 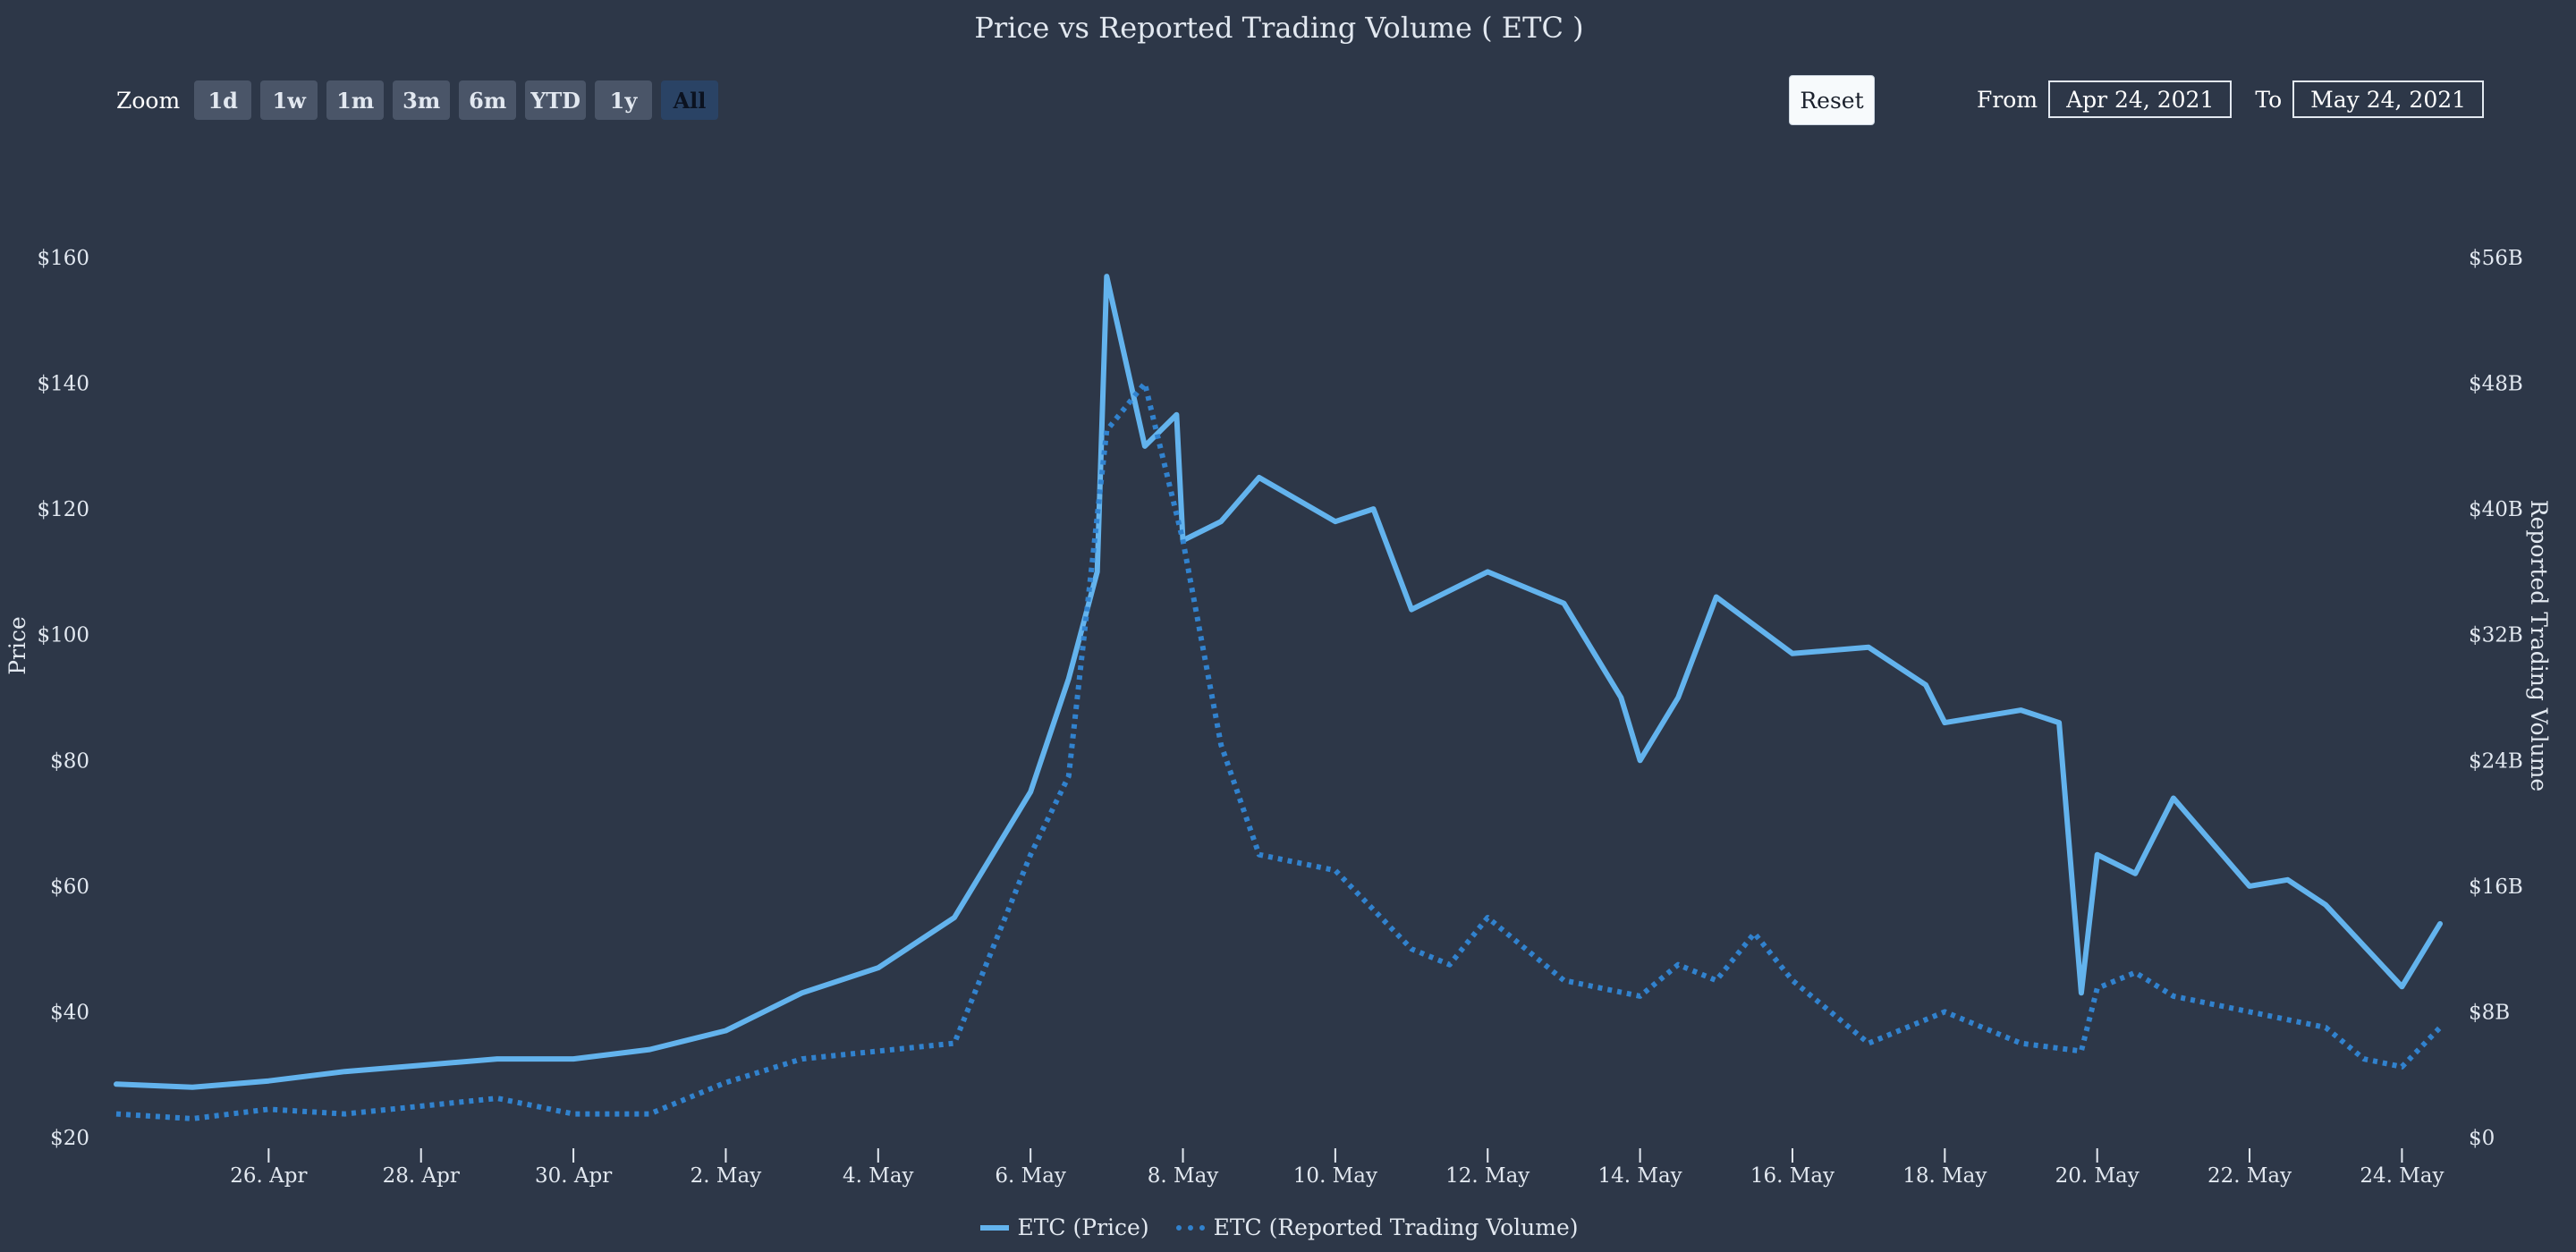 I want to click on date-range-selector: From Apr 24, 2021 To May 24, 2021, so click(x=2231, y=99).